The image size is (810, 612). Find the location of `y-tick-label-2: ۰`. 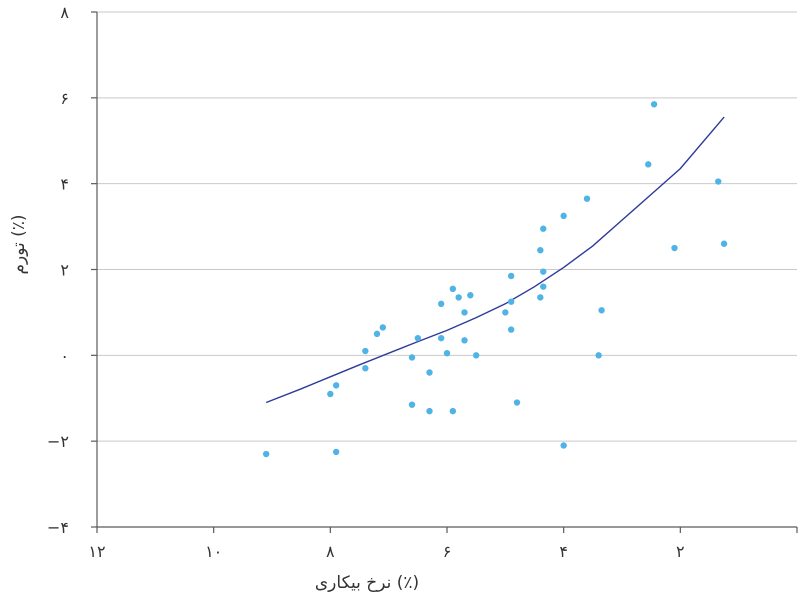

y-tick-label-2: ۰ is located at coordinates (64, 355).